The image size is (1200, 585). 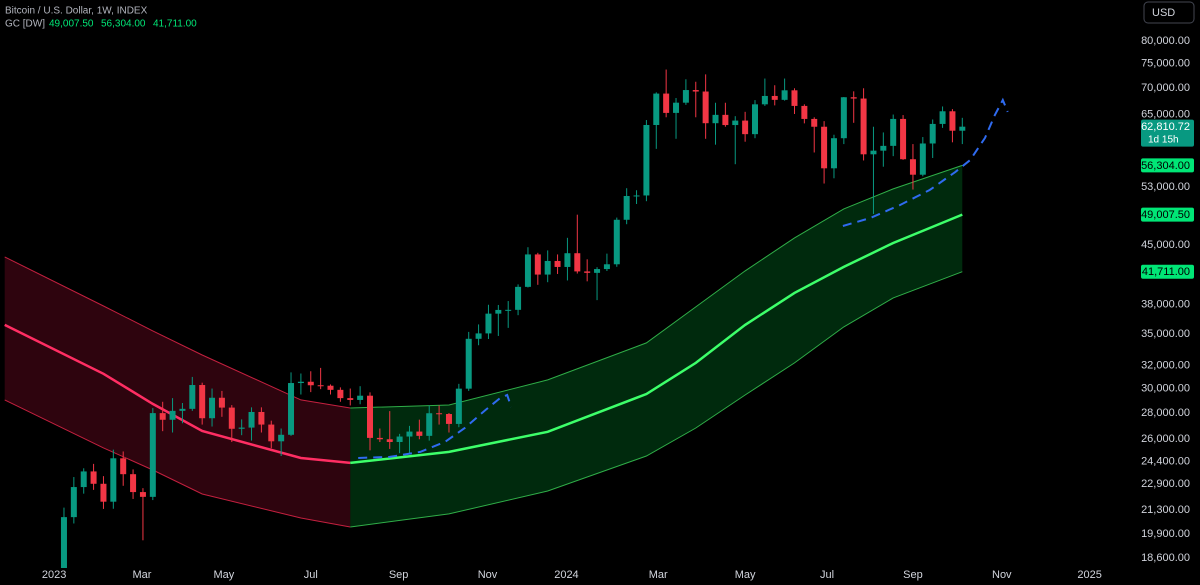 What do you see at coordinates (1165, 334) in the screenshot?
I see `y-tick-label: 35,000.00` at bounding box center [1165, 334].